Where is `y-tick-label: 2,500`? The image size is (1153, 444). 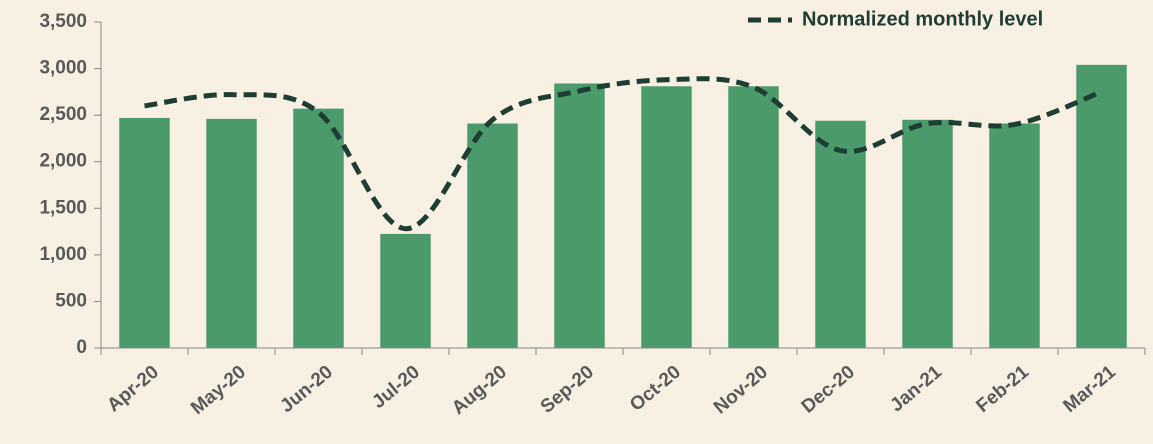 y-tick-label: 2,500 is located at coordinates (63, 114).